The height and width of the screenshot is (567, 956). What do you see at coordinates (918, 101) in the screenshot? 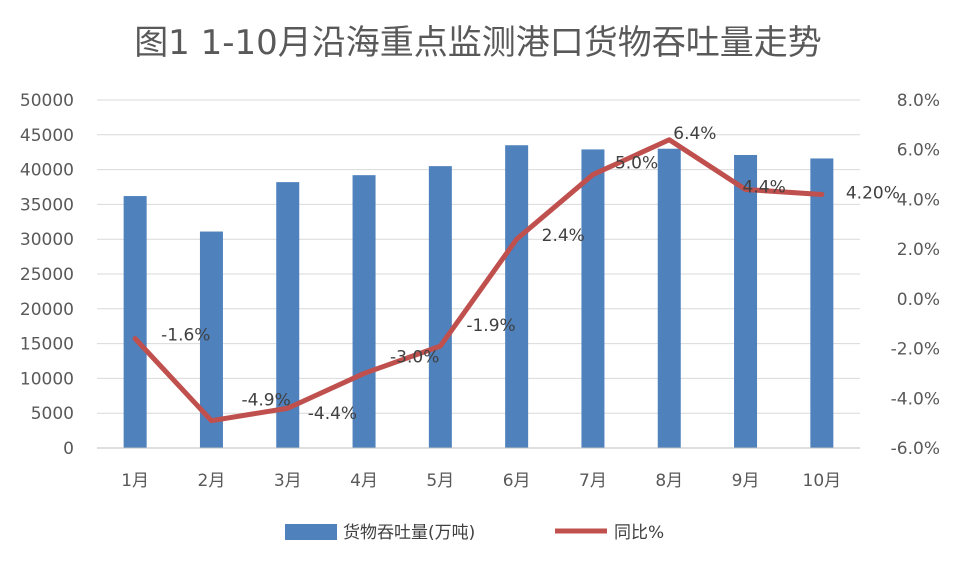
I see `right-axis-tick: 8.0%` at bounding box center [918, 101].